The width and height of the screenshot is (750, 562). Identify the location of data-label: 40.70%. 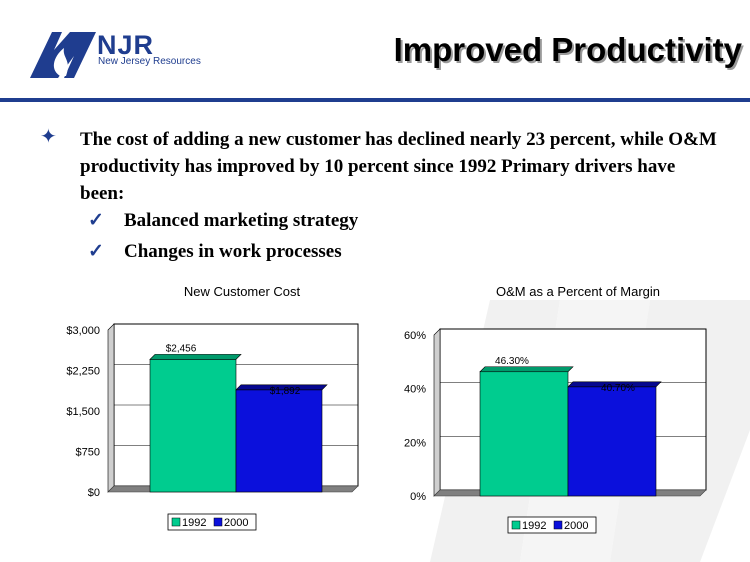
(618, 388).